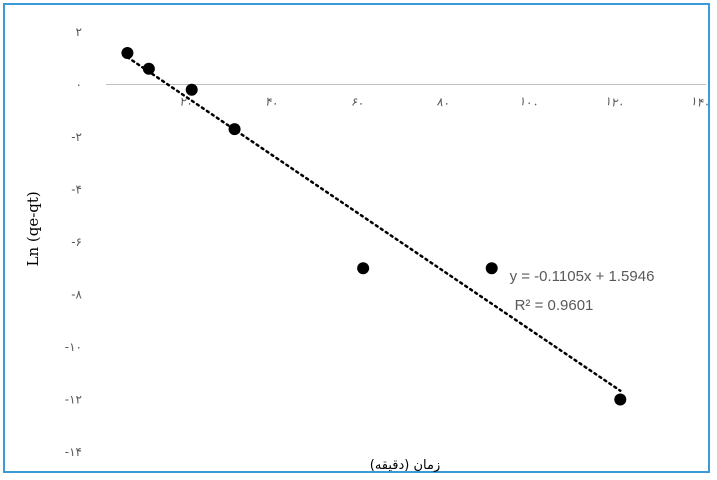  Describe the element at coordinates (529, 103) in the screenshot. I see `x-tick-label: ۱۰۰` at that location.